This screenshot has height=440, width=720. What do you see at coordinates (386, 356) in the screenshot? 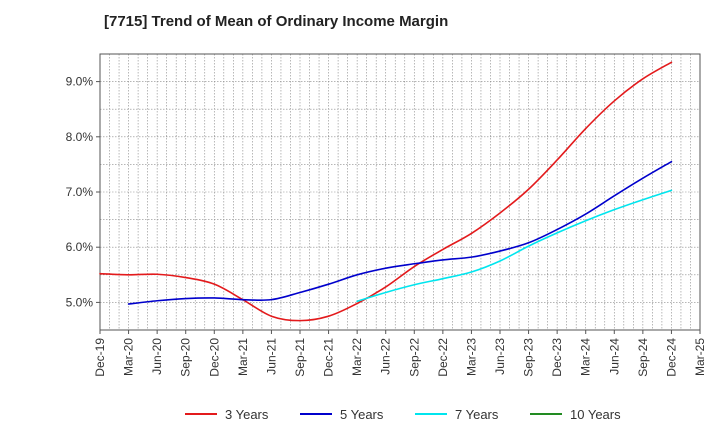
I see `x-tick-label: Jun-22` at bounding box center [386, 356].